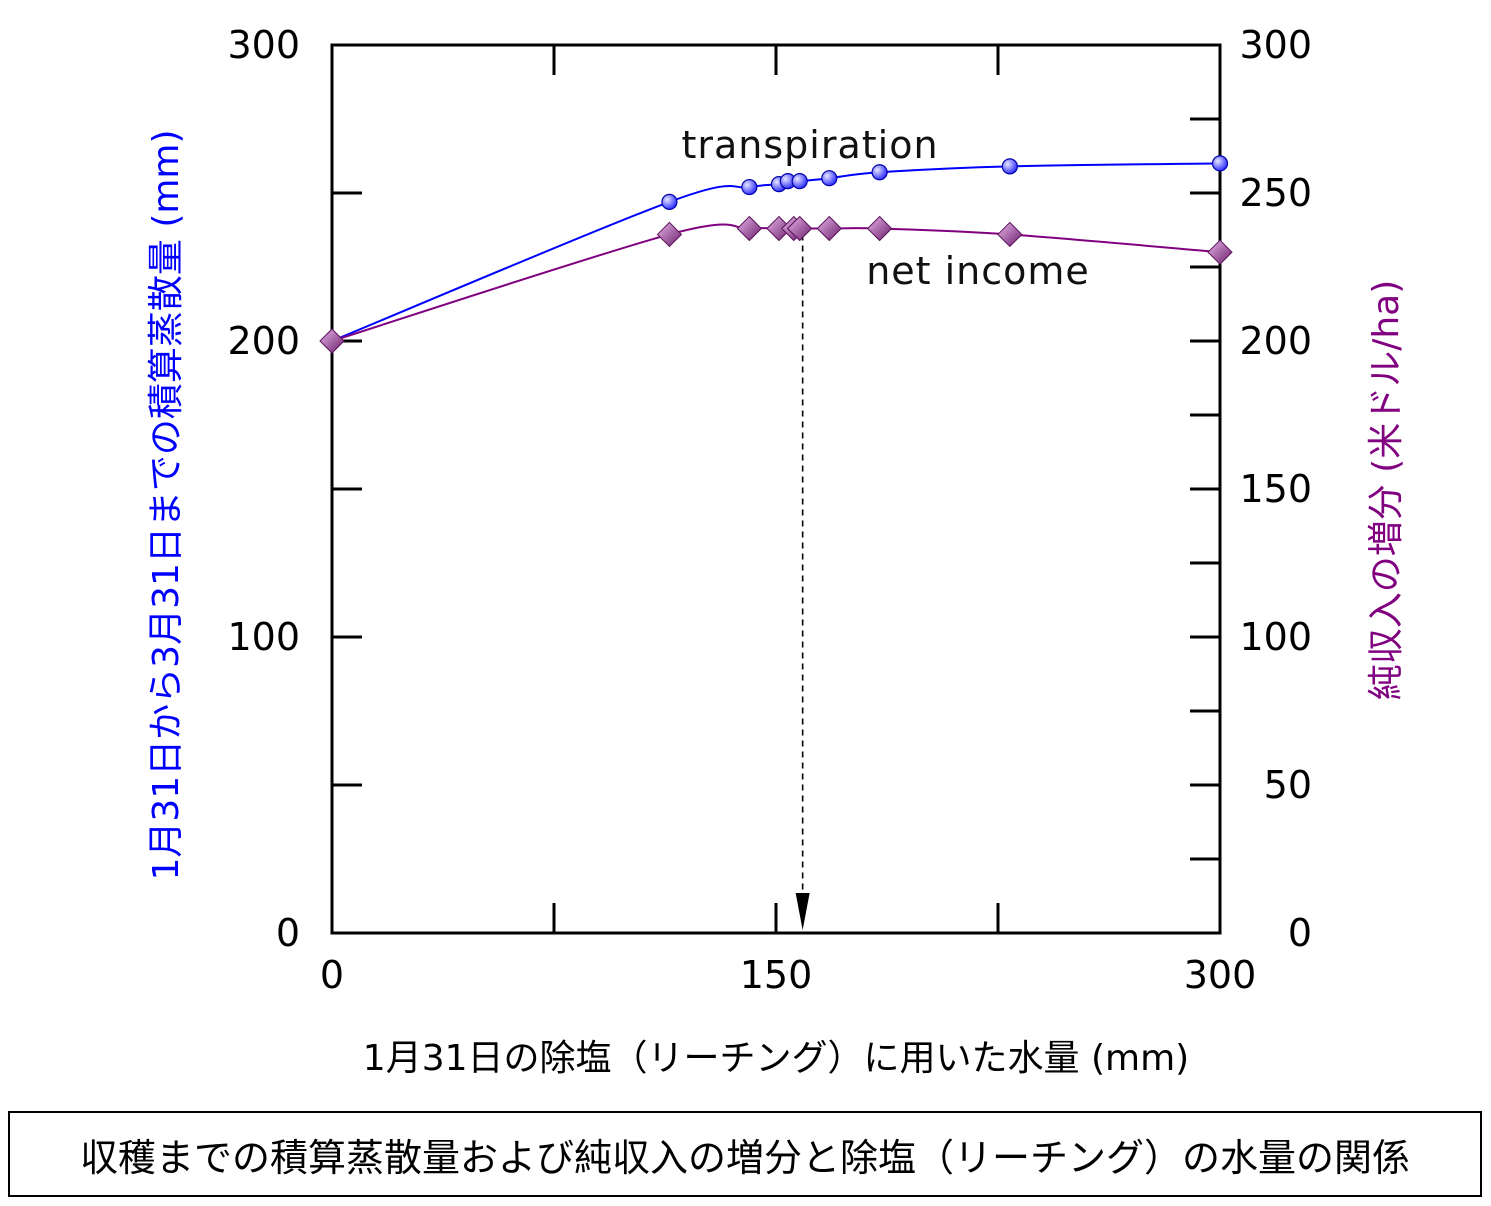 The width and height of the screenshot is (1491, 1206). Describe the element at coordinates (1300, 933) in the screenshot. I see `y-right-tick-label: 0` at that location.